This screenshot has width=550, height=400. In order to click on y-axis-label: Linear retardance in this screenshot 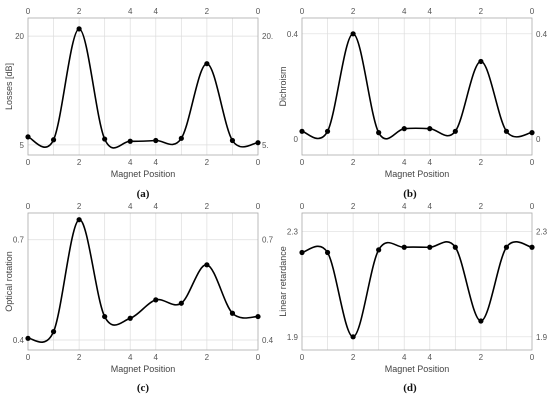, I will do `click(283, 281)`.